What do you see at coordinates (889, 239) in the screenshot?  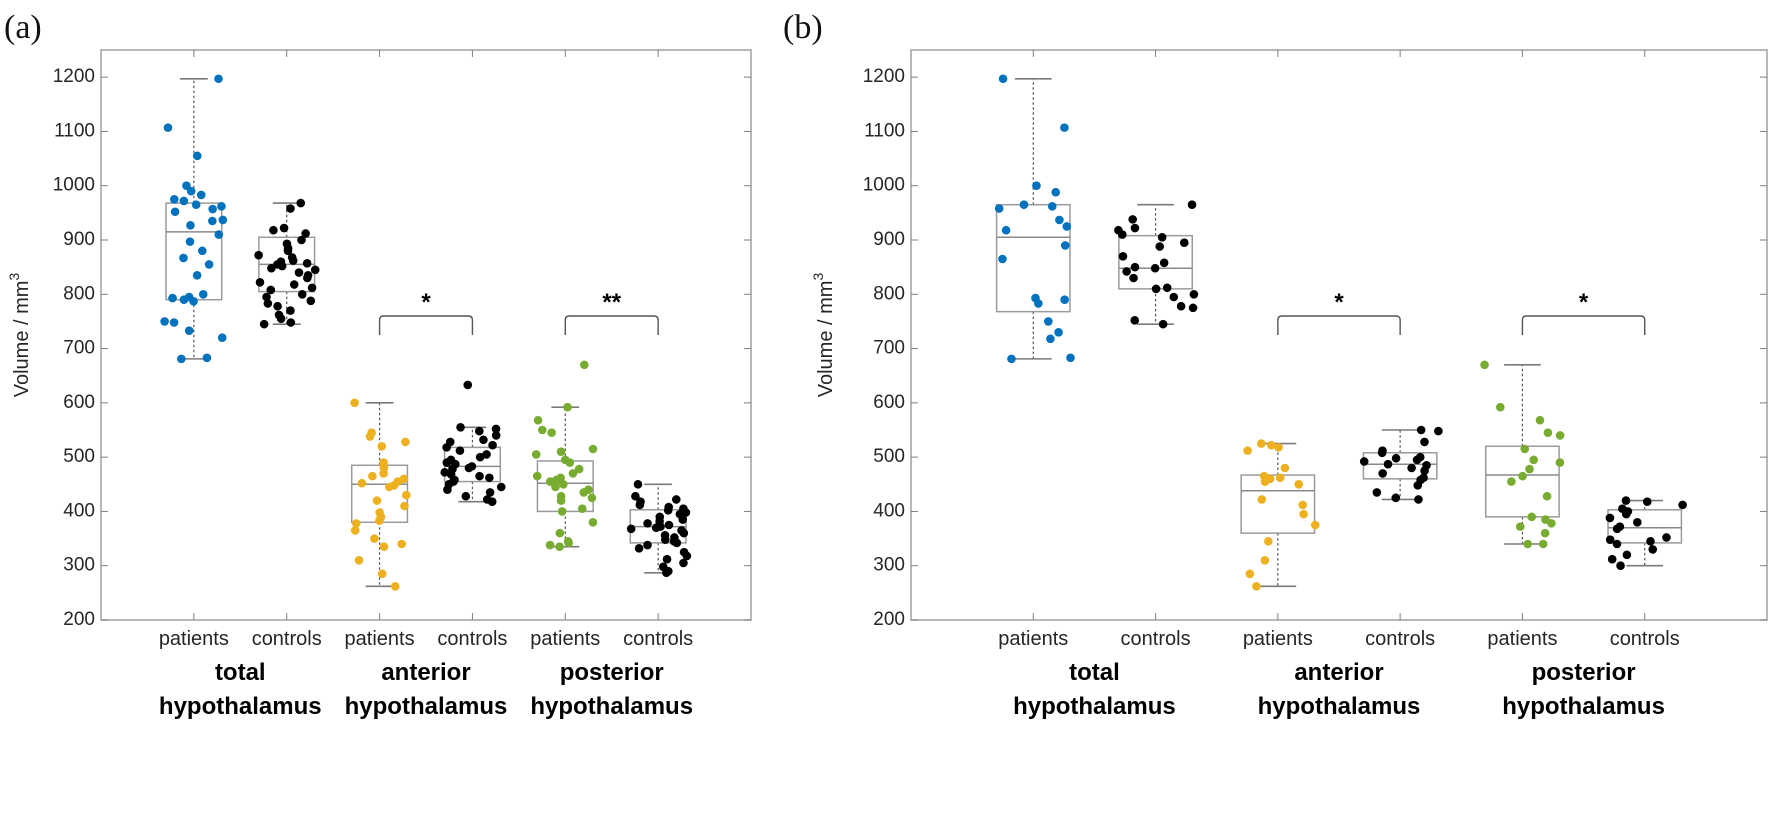 I see `y-tick-label: 900` at bounding box center [889, 239].